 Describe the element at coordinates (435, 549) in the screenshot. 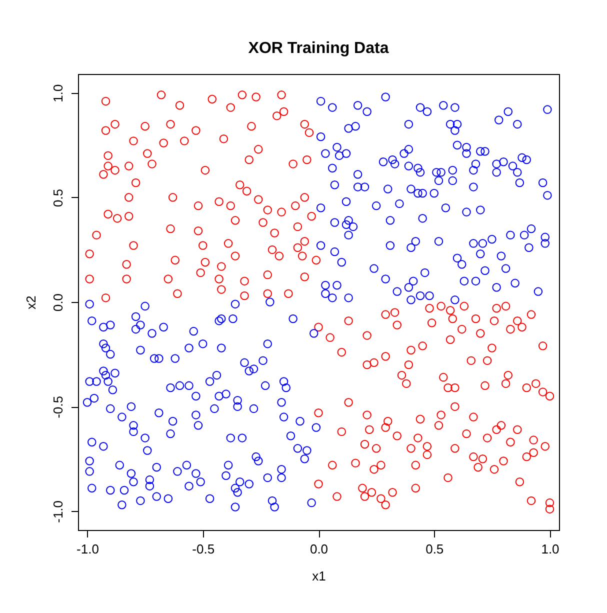

I see `x-tick-label: 0.5` at that location.